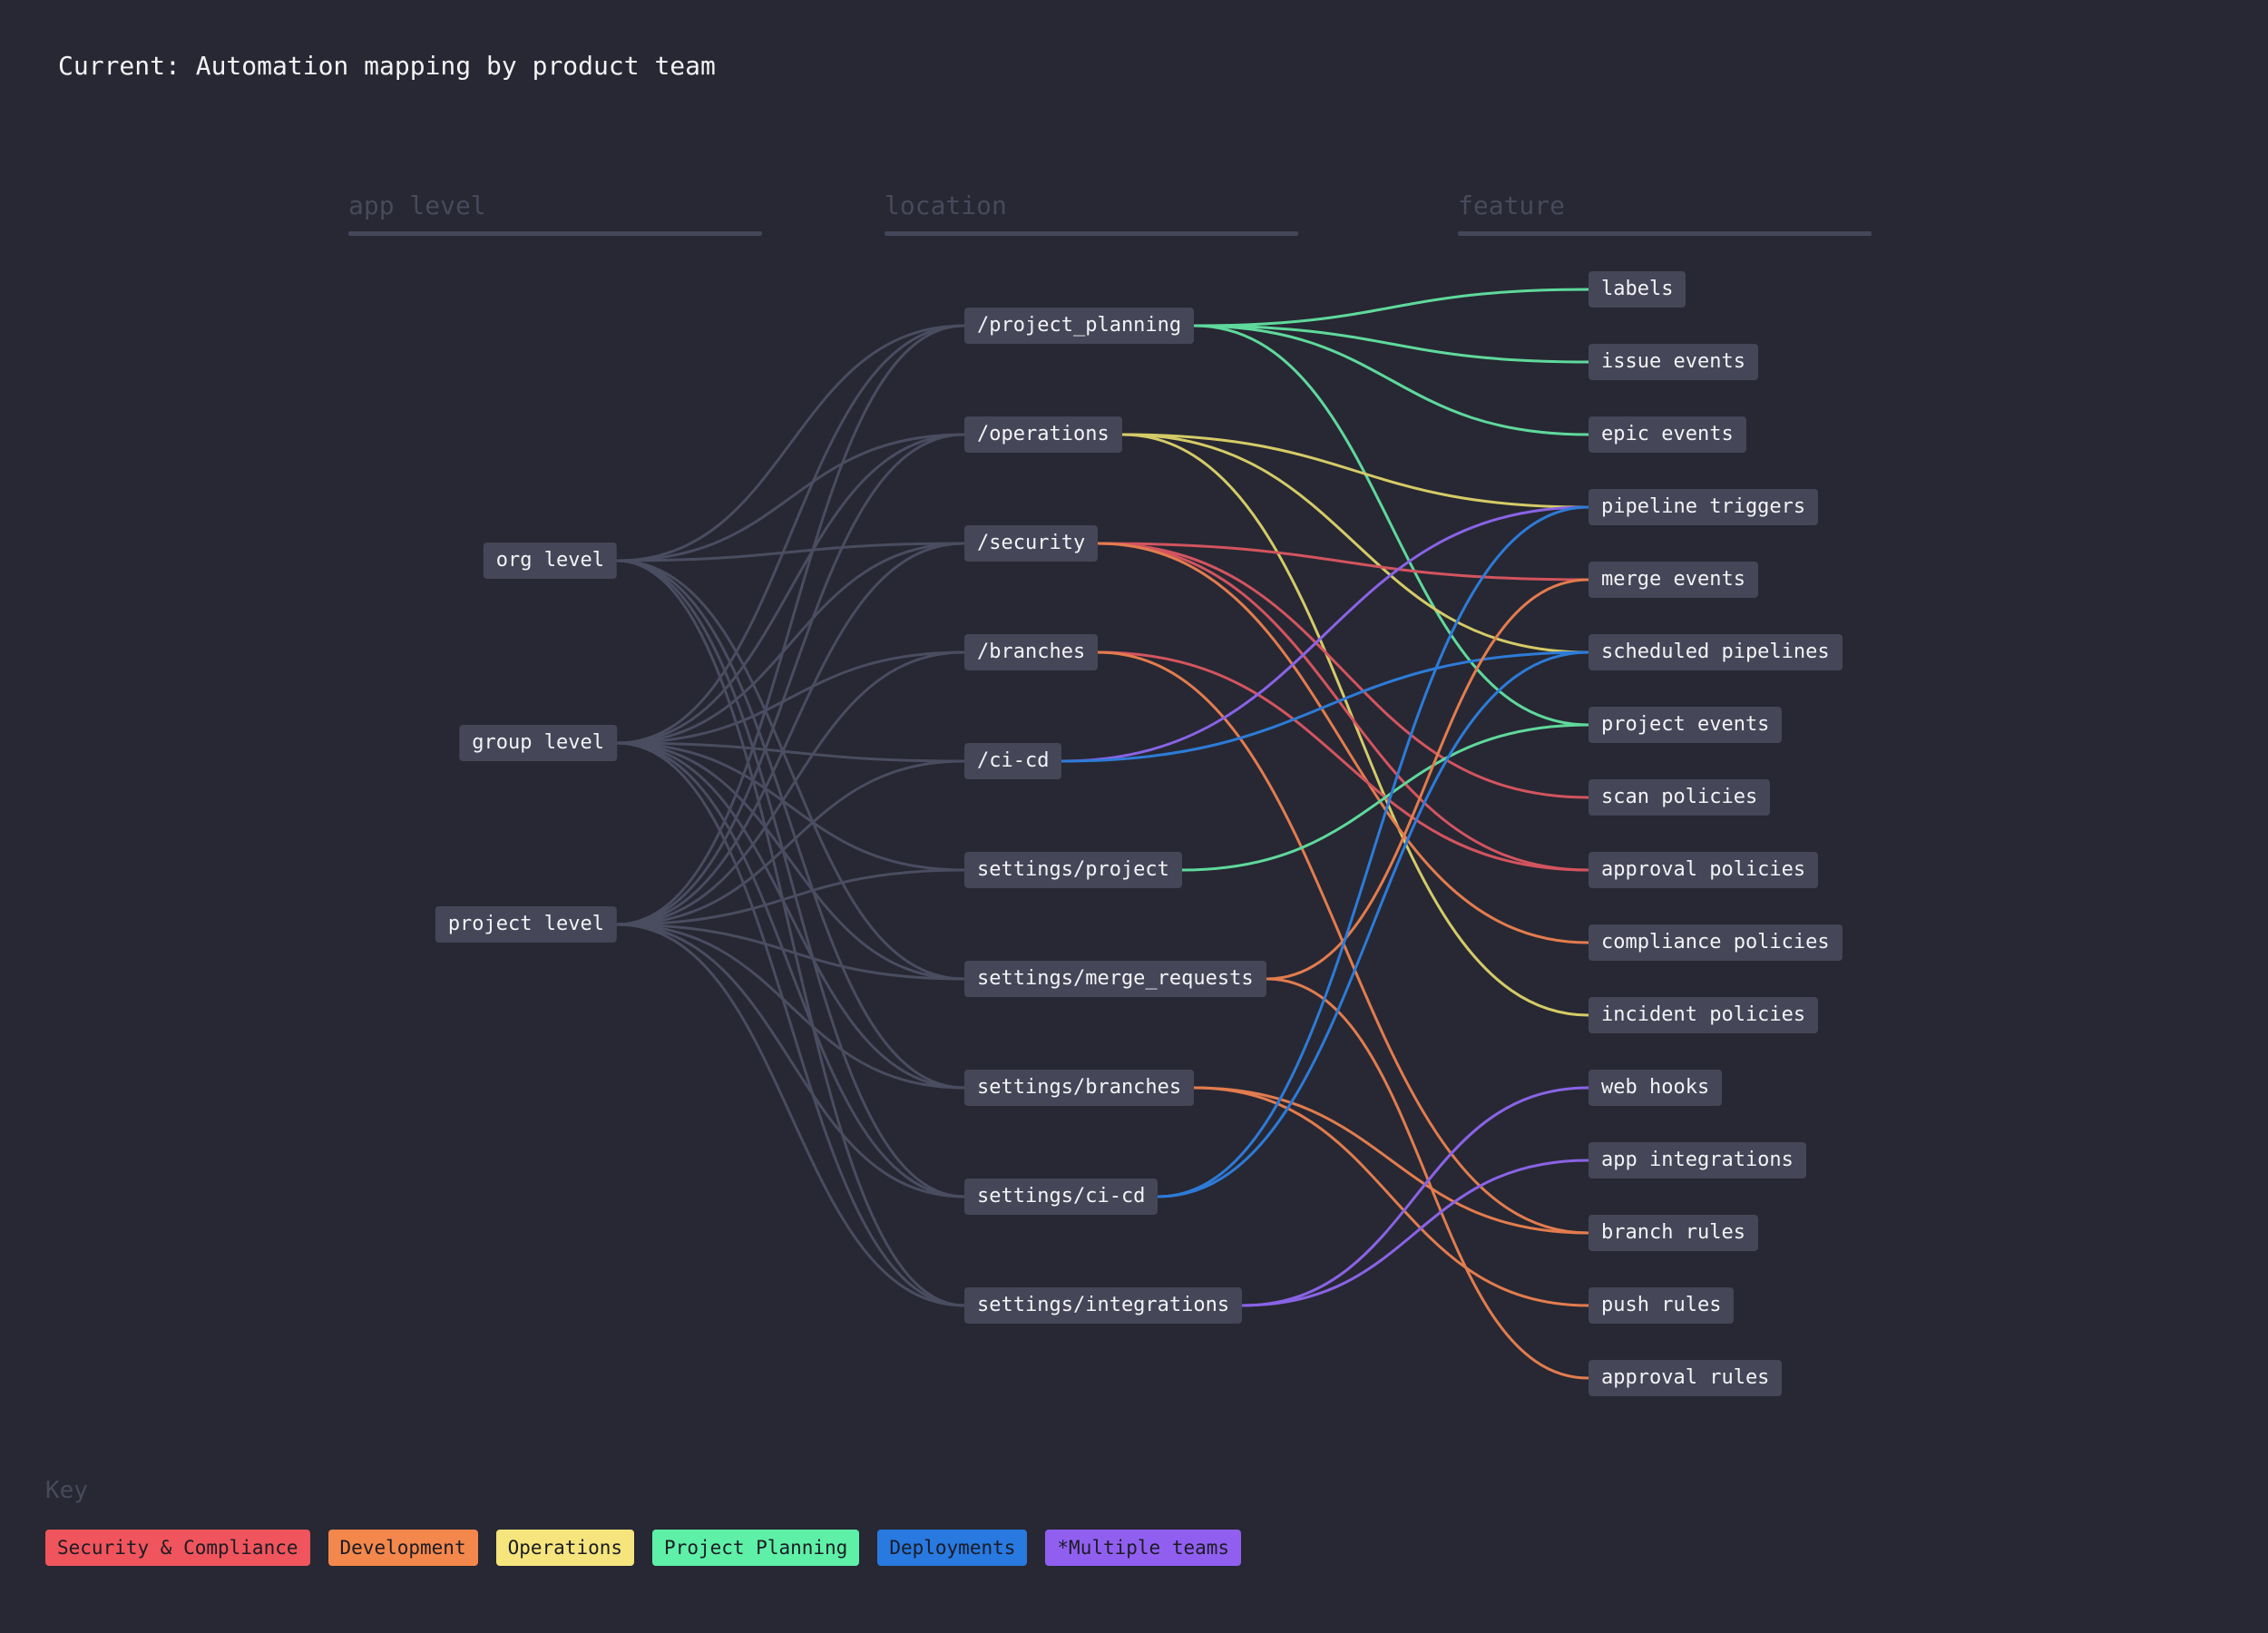  What do you see at coordinates (1716, 942) in the screenshot?
I see `feature-node-compliance-policies: compliance policies` at bounding box center [1716, 942].